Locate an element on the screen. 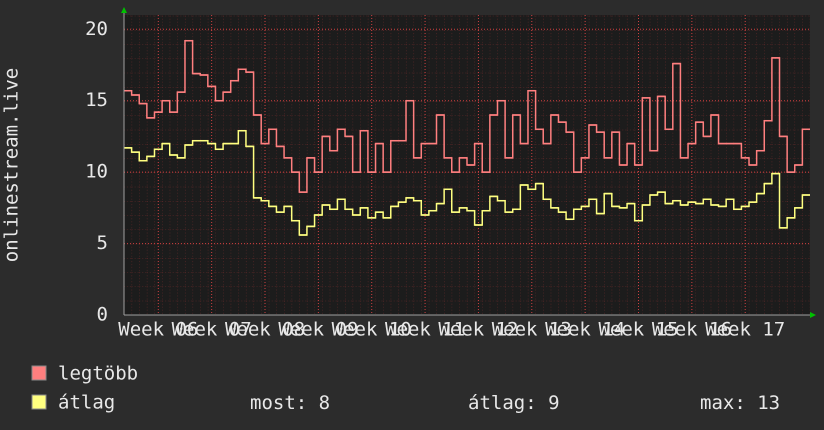  y-tick-label: 0 is located at coordinates (102, 315).